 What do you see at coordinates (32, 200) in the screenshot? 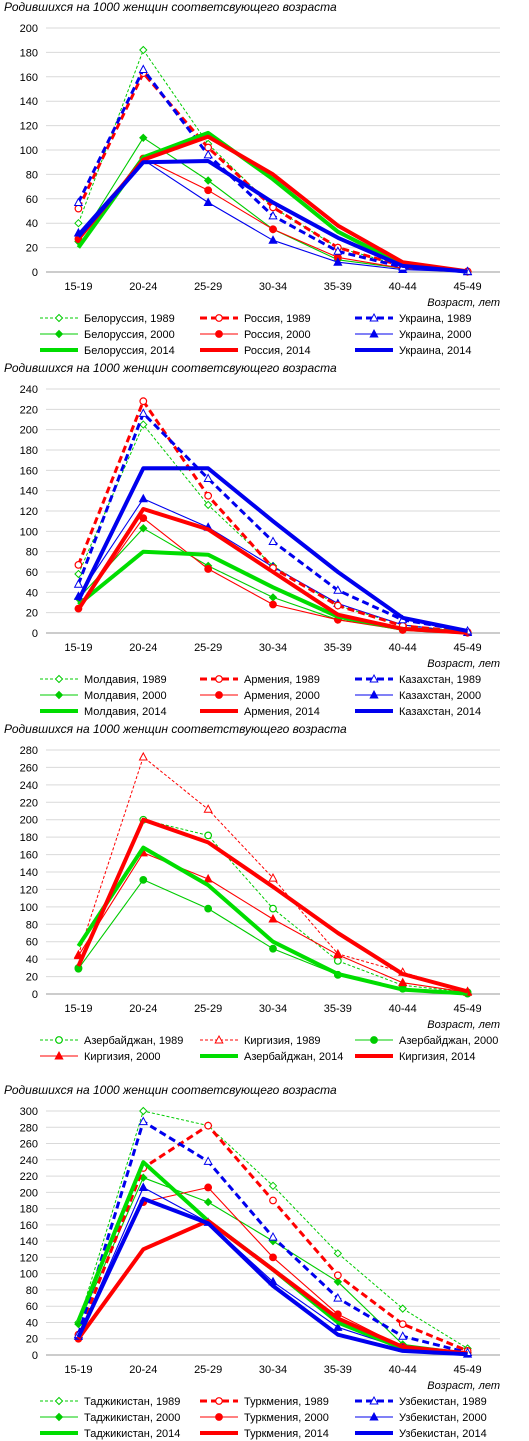
I see `y-tick-label: 60` at bounding box center [32, 200].